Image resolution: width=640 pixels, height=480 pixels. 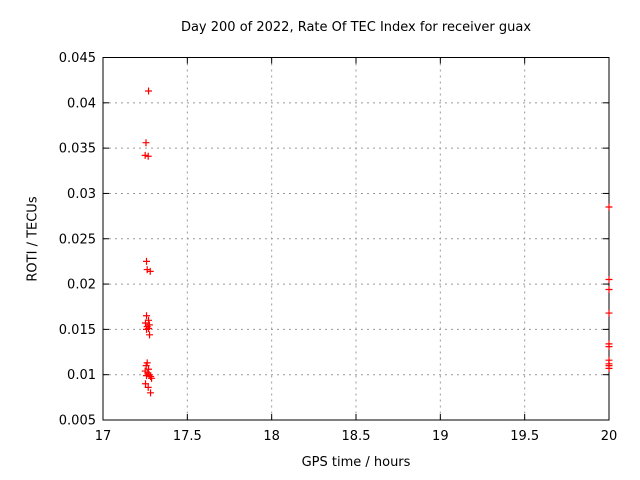 I want to click on y-tick-label: 0.035, so click(x=77, y=149).